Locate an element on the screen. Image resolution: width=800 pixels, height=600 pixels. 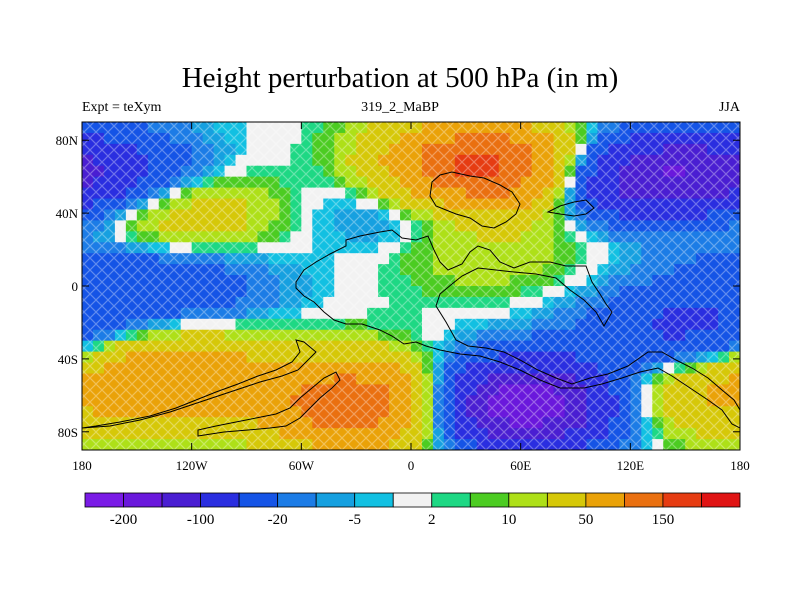
x-tick-label: 60E is located at coordinates (520, 465).